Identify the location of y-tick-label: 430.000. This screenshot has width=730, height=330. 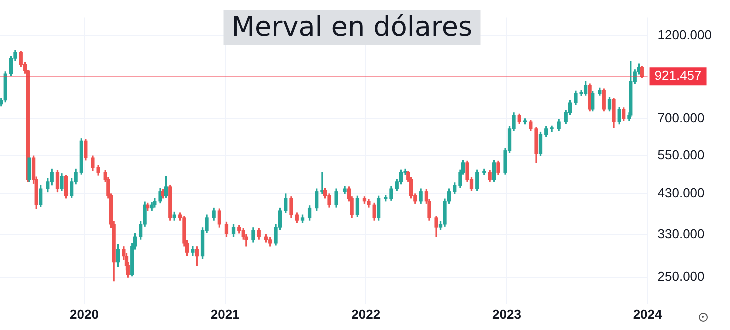
(681, 193).